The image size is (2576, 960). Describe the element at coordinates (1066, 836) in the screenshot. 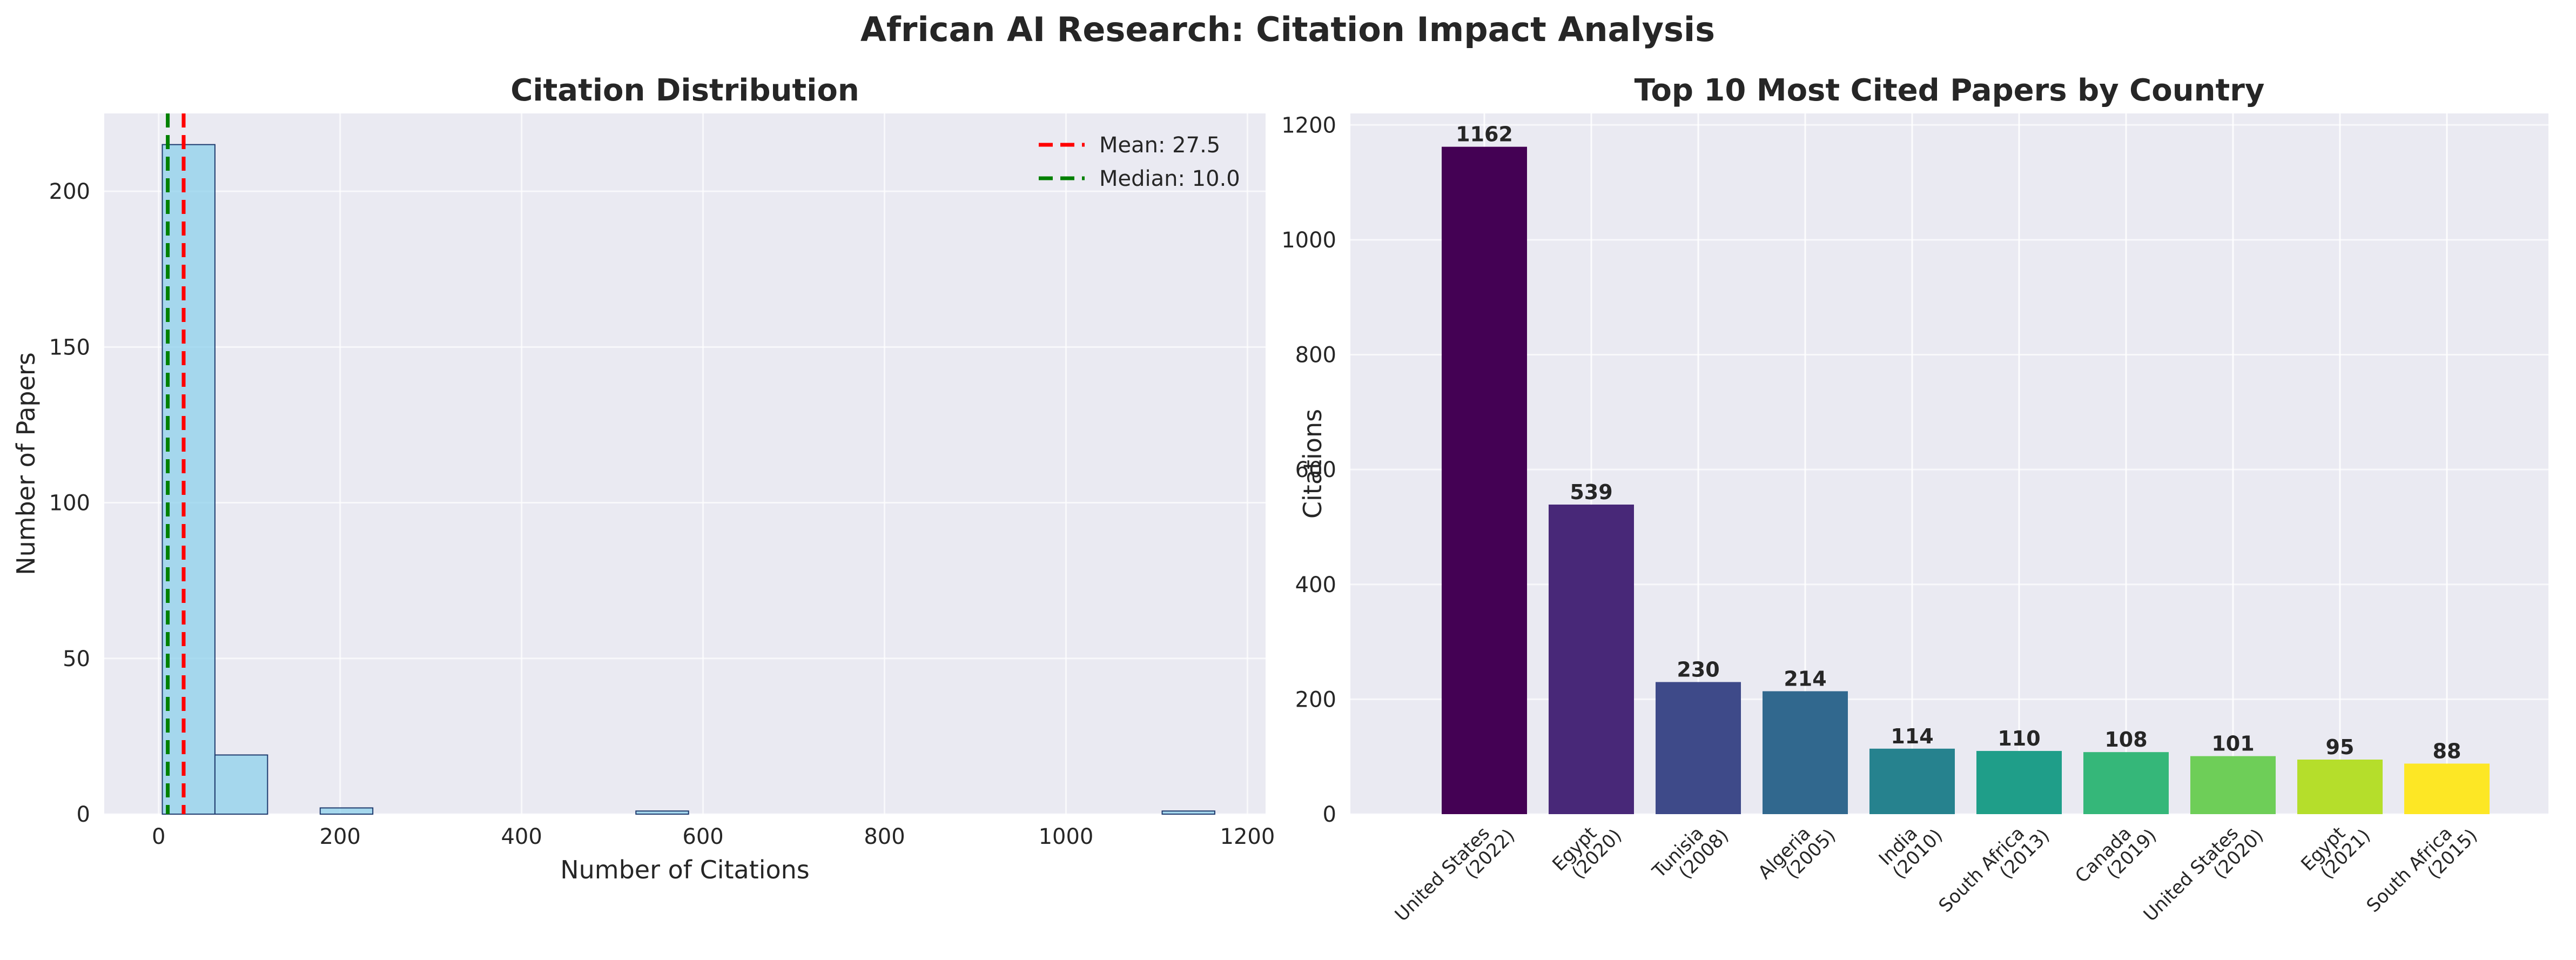

I see `x-tick-label: 1000` at that location.